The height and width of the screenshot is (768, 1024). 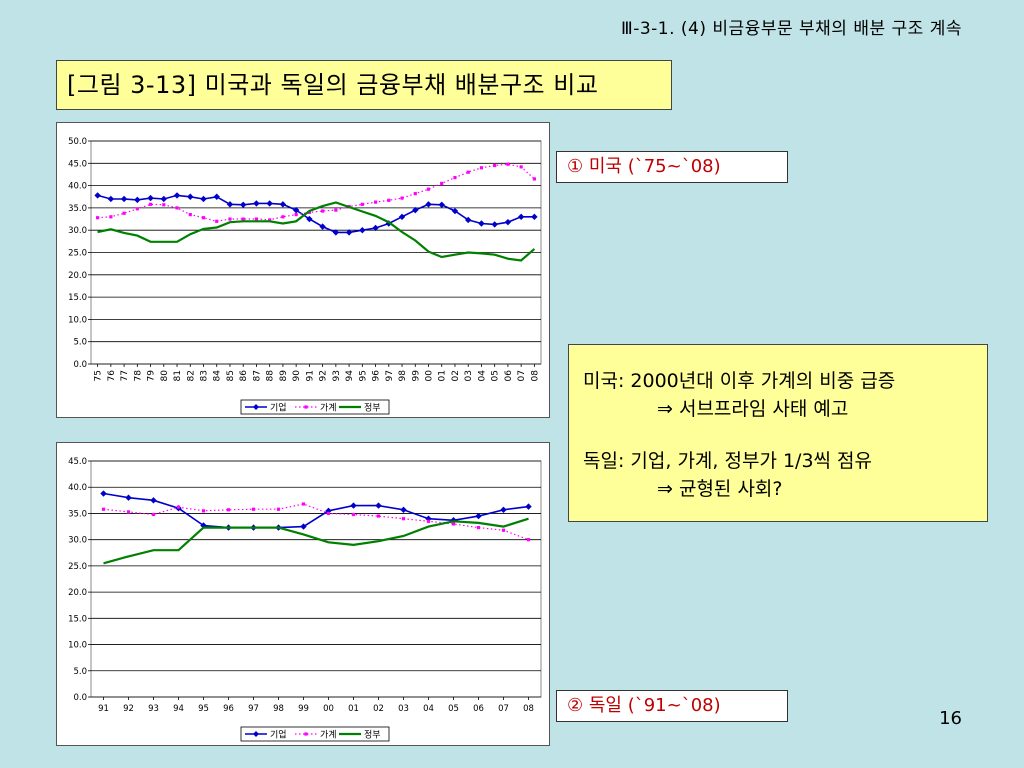 What do you see at coordinates (244, 376) in the screenshot?
I see `x-tick-label: 86` at bounding box center [244, 376].